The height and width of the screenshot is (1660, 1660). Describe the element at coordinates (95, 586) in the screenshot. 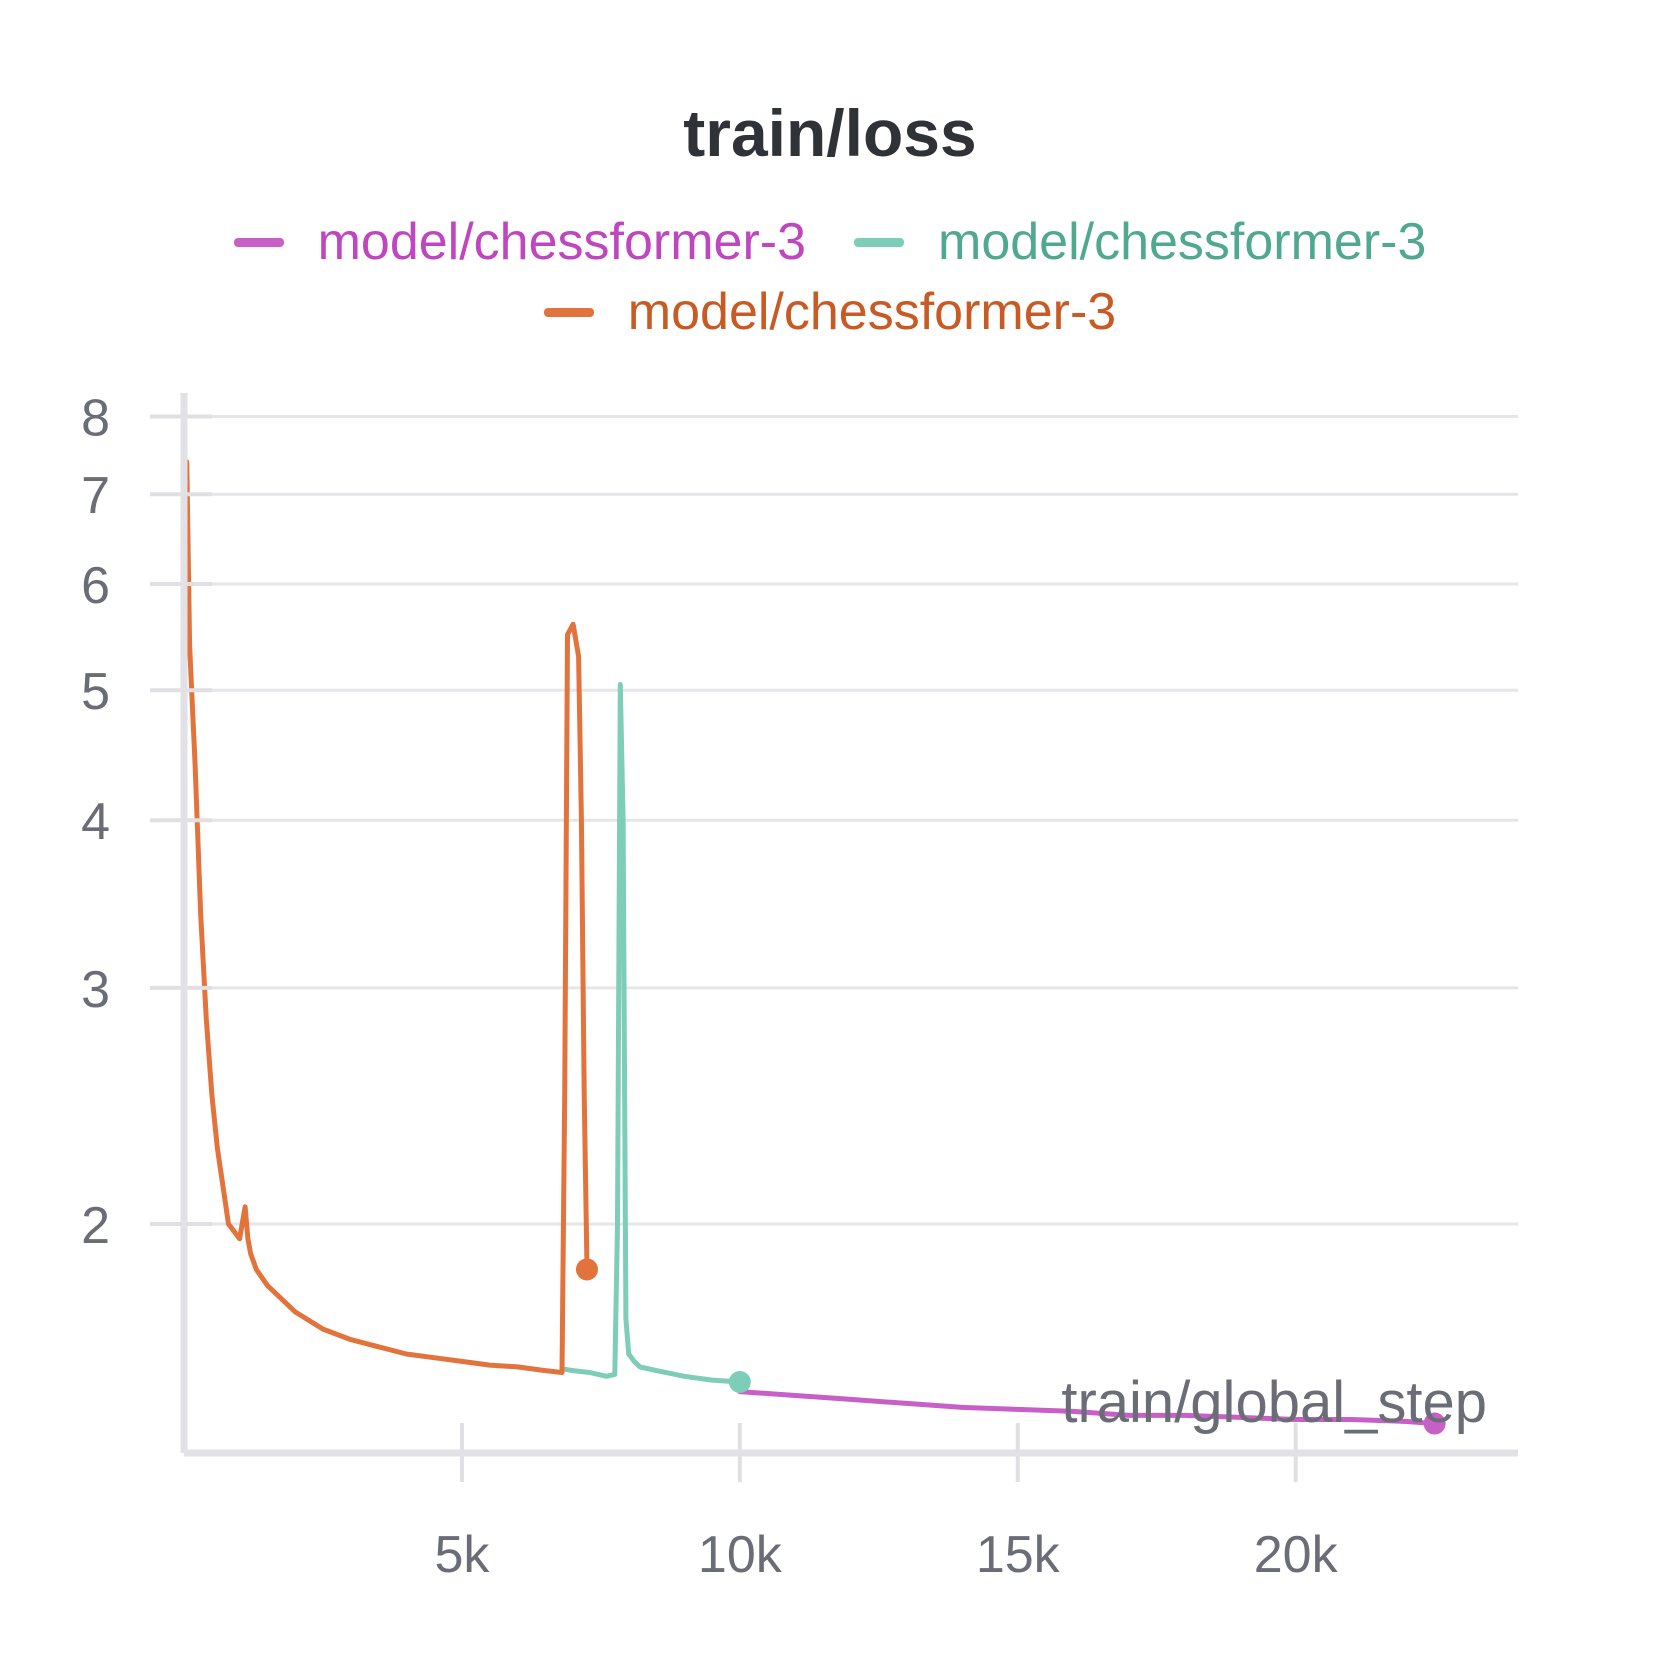

I see `y-tick-label-6: 6` at that location.